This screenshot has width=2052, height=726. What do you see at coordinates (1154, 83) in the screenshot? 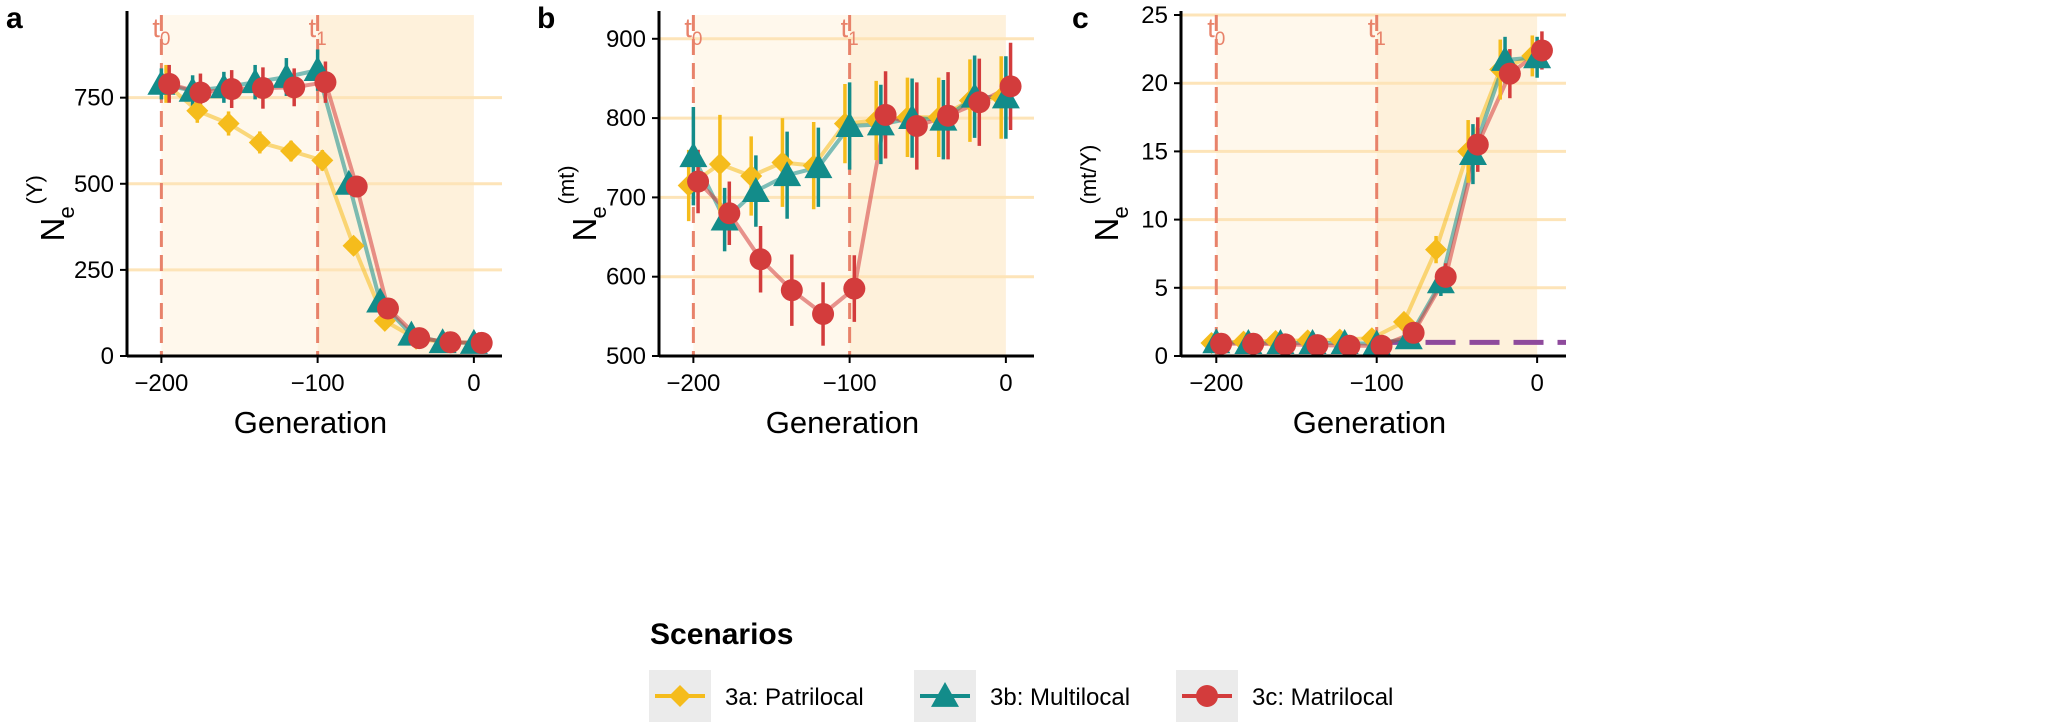
I see `y-tick-label: 20` at bounding box center [1154, 83].